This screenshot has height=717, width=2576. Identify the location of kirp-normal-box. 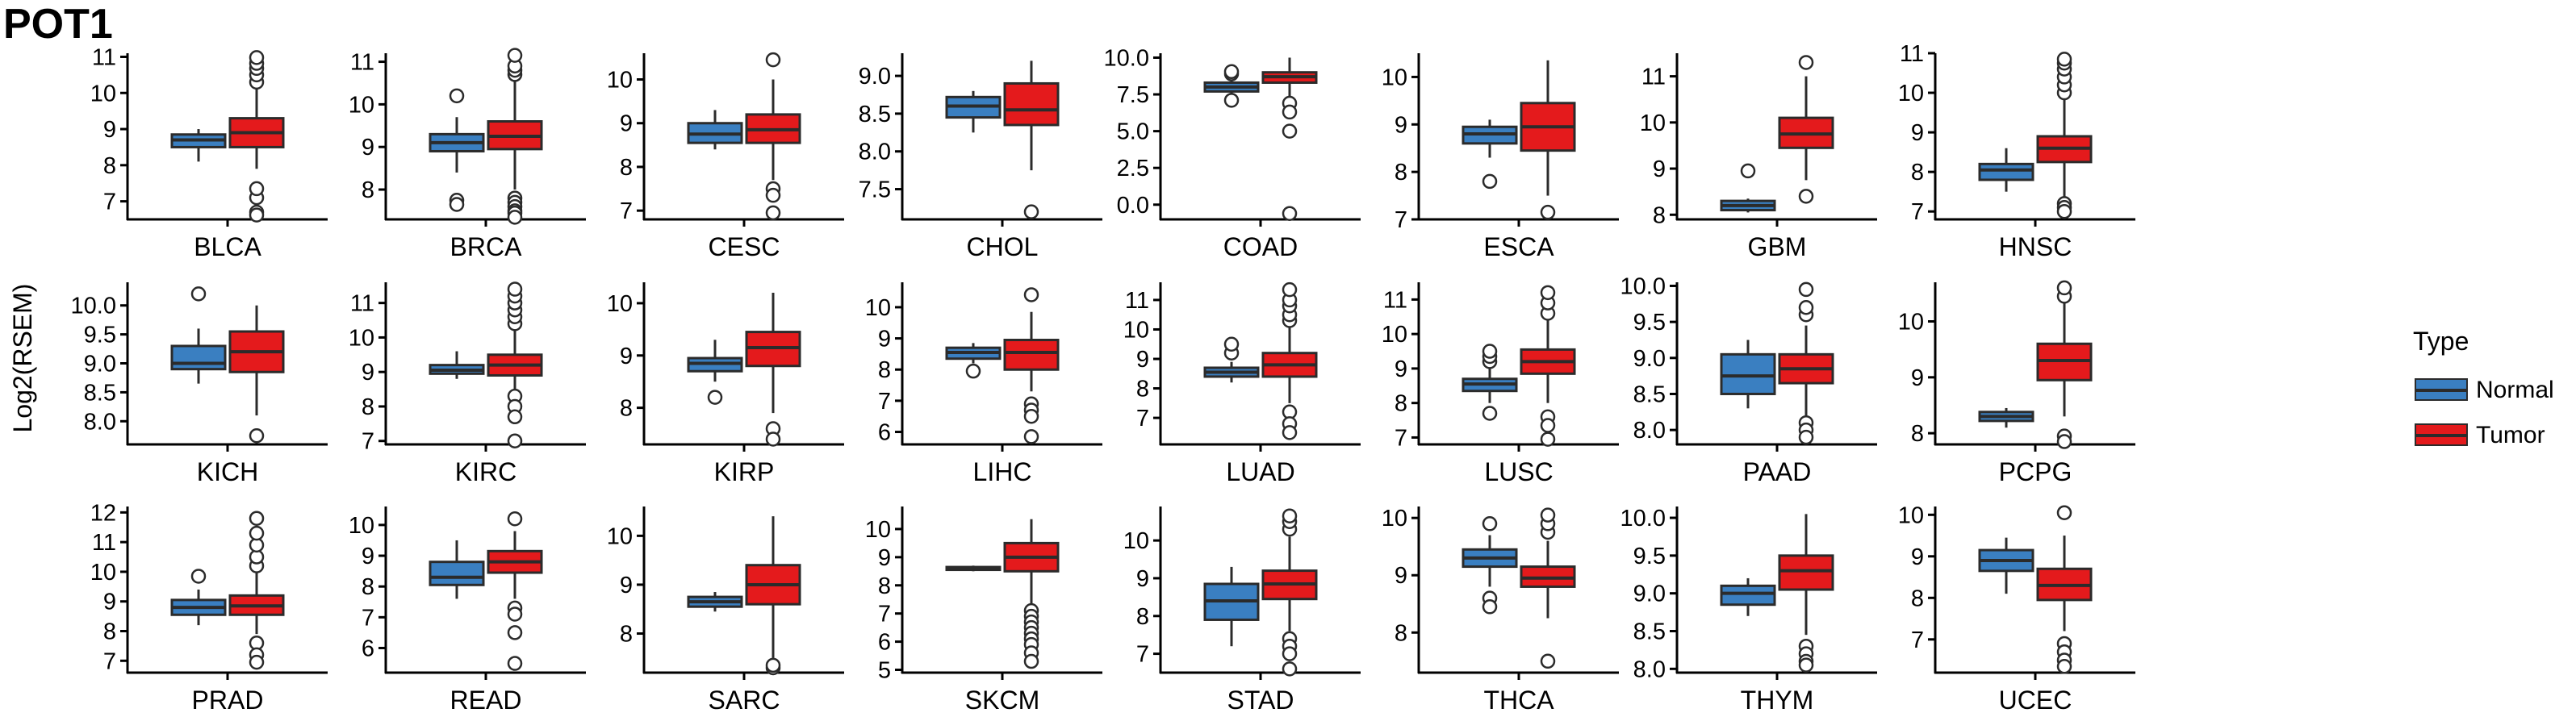
(715, 372).